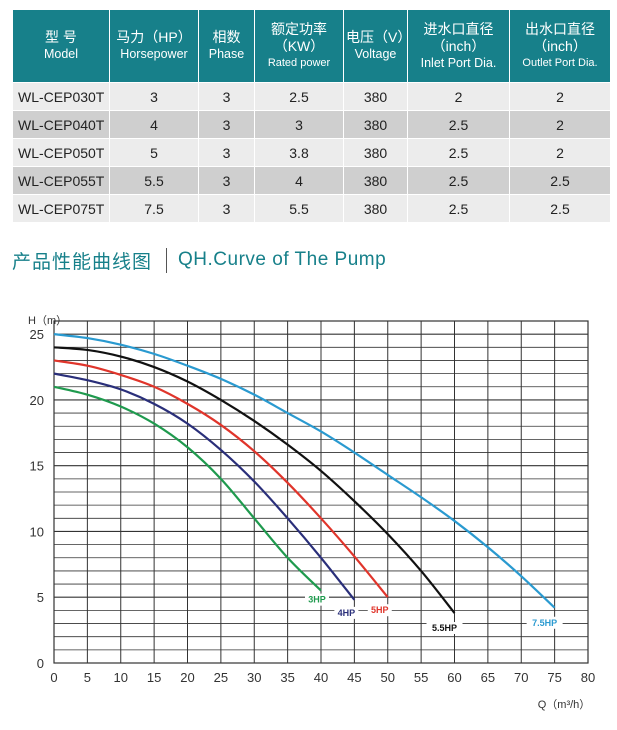 The height and width of the screenshot is (730, 617). Describe the element at coordinates (434, 614) in the screenshot. I see `curve-labels: 3HP 4HP 5HP 5.5HP 7.5HP` at that location.